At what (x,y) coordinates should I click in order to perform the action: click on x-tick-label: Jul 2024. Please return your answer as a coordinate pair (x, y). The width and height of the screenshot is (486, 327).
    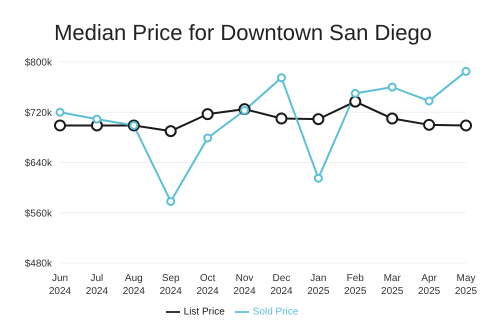
    Looking at the image, I should click on (97, 285).